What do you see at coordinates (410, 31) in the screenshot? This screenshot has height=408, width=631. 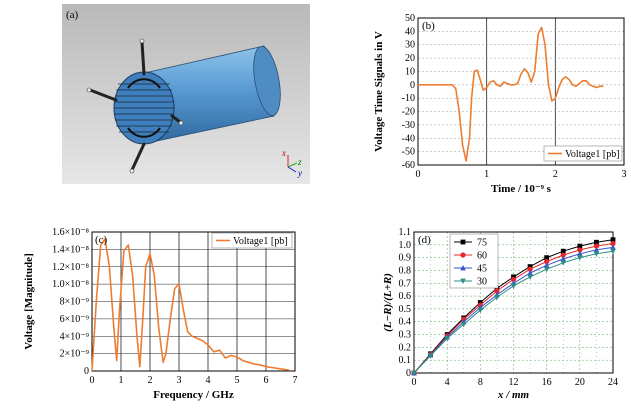 I see `y-tick-label: 40` at bounding box center [410, 31].